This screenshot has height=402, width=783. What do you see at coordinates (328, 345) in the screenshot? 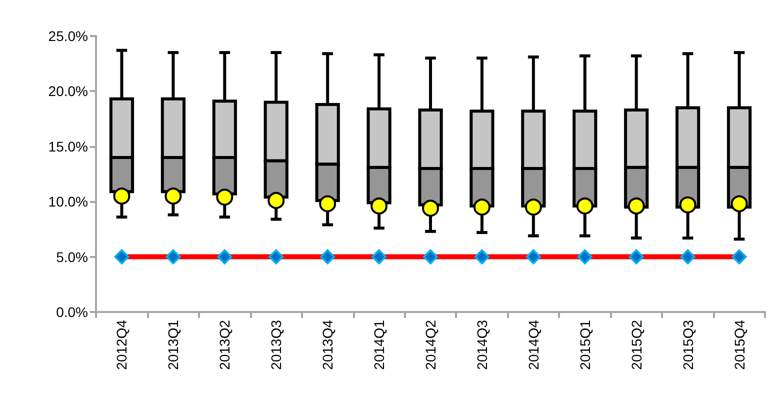
I see `x-tick-label: 2013Q4` at bounding box center [328, 345].